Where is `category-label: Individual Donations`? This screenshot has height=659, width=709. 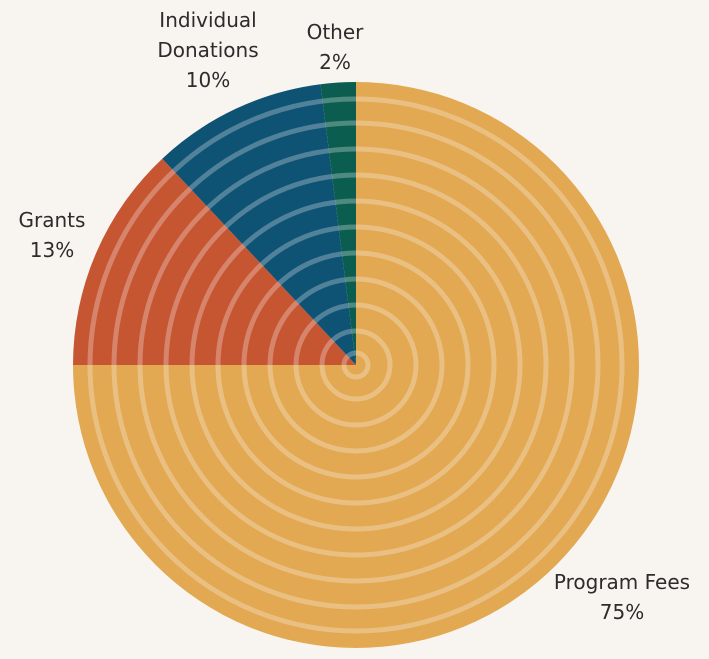
category-label: Individual Donations is located at coordinates (208, 35).